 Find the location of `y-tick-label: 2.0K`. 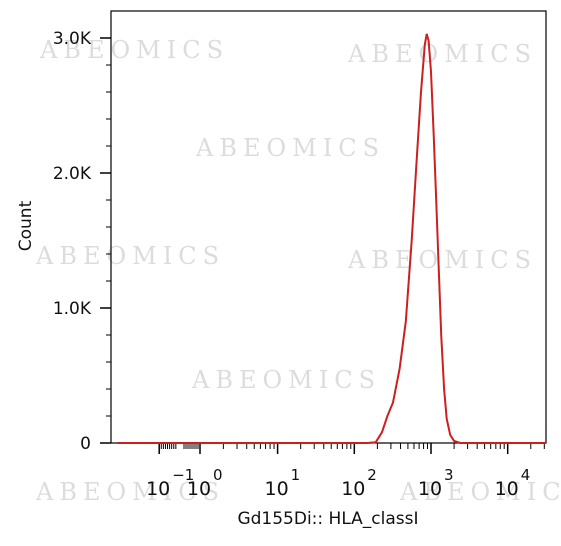

y-tick-label: 2.0K is located at coordinates (72, 174).